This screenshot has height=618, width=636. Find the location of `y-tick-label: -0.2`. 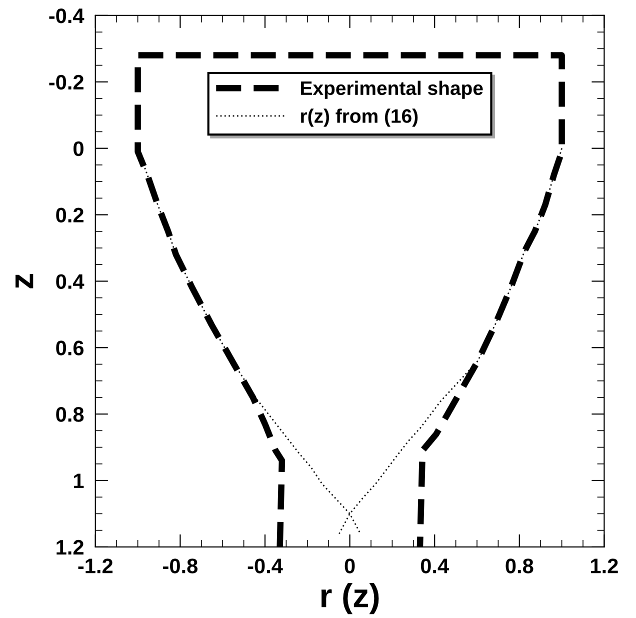

y-tick-label: -0.2 is located at coordinates (66, 82).